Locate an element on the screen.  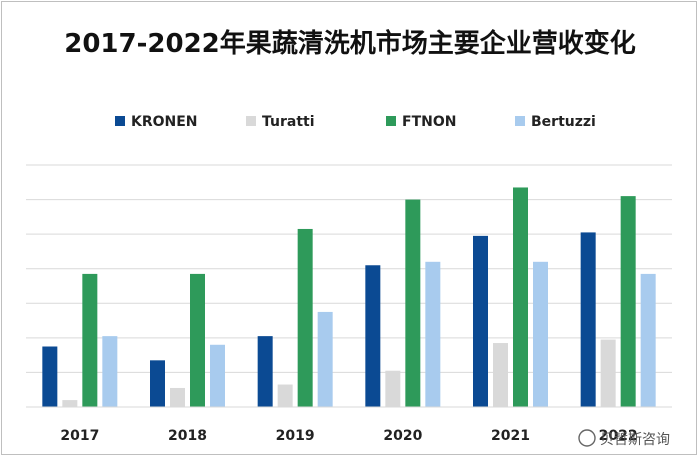
bar-turatti-2019 is located at coordinates (285, 395).